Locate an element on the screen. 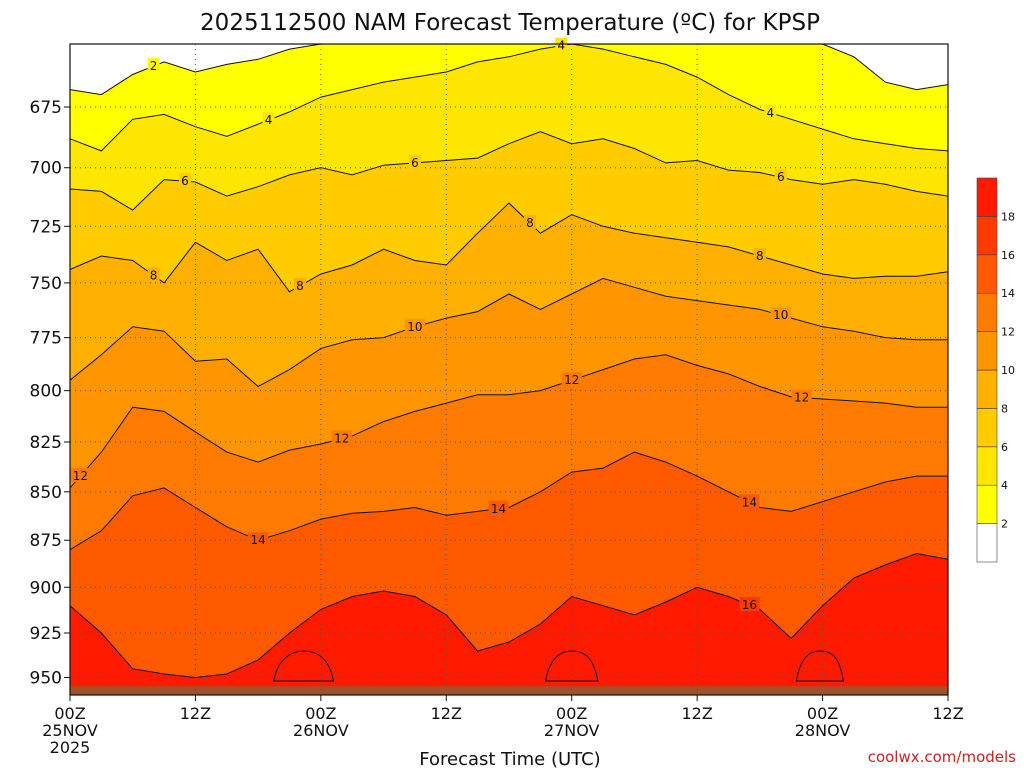  y-tick-label: 875 is located at coordinates (46, 541).